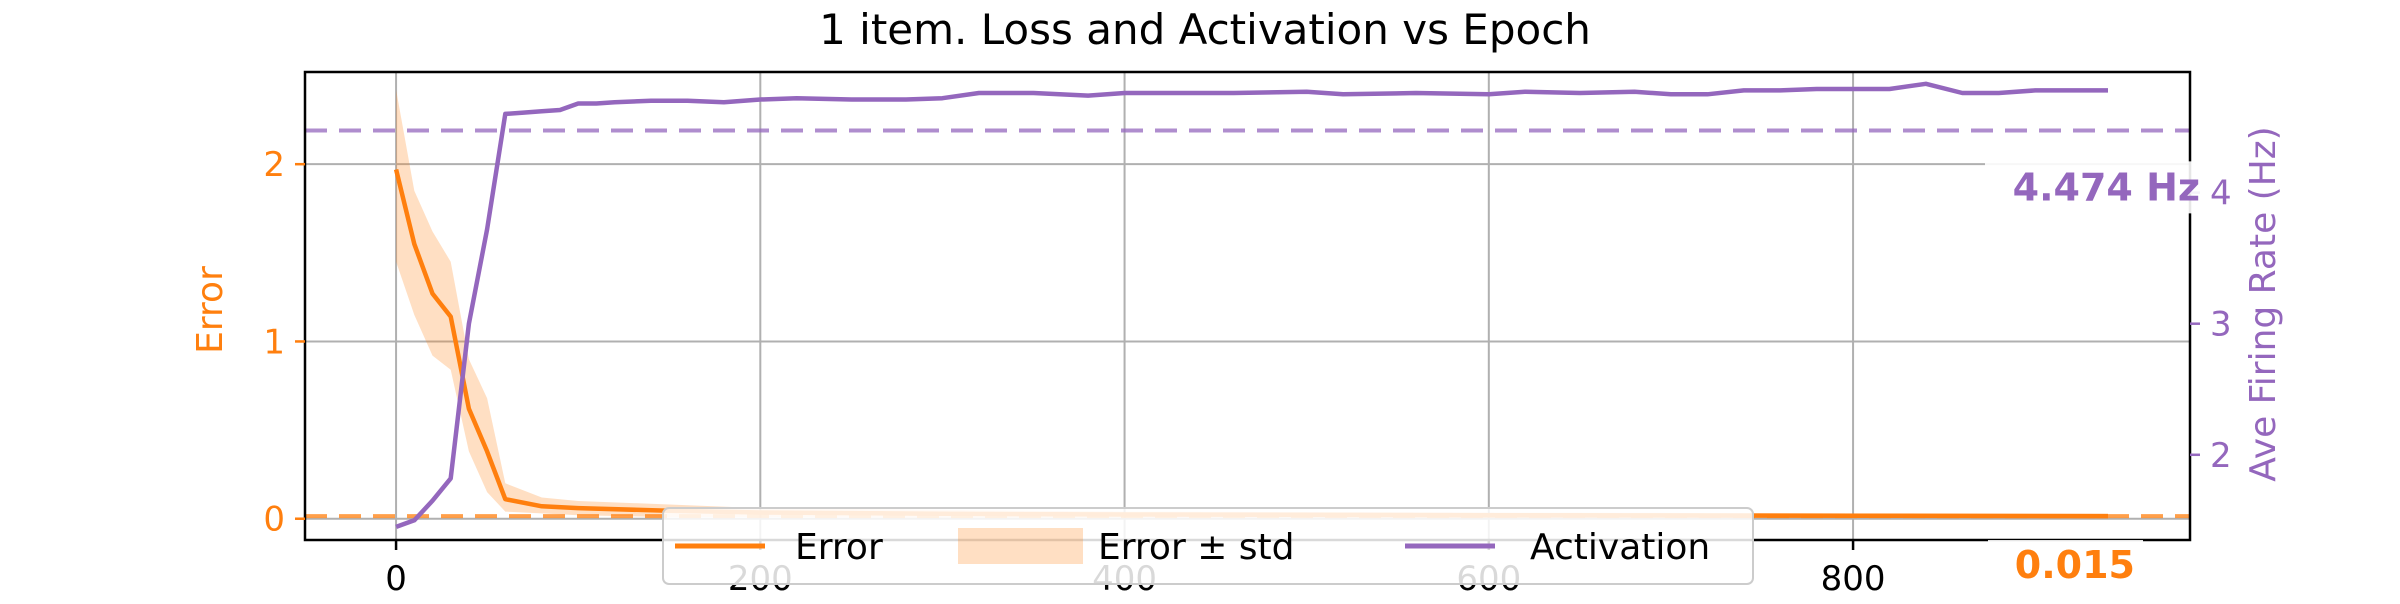 The width and height of the screenshot is (2400, 604). What do you see at coordinates (210, 310) in the screenshot?
I see `y-axis-left-label: Error` at bounding box center [210, 310].